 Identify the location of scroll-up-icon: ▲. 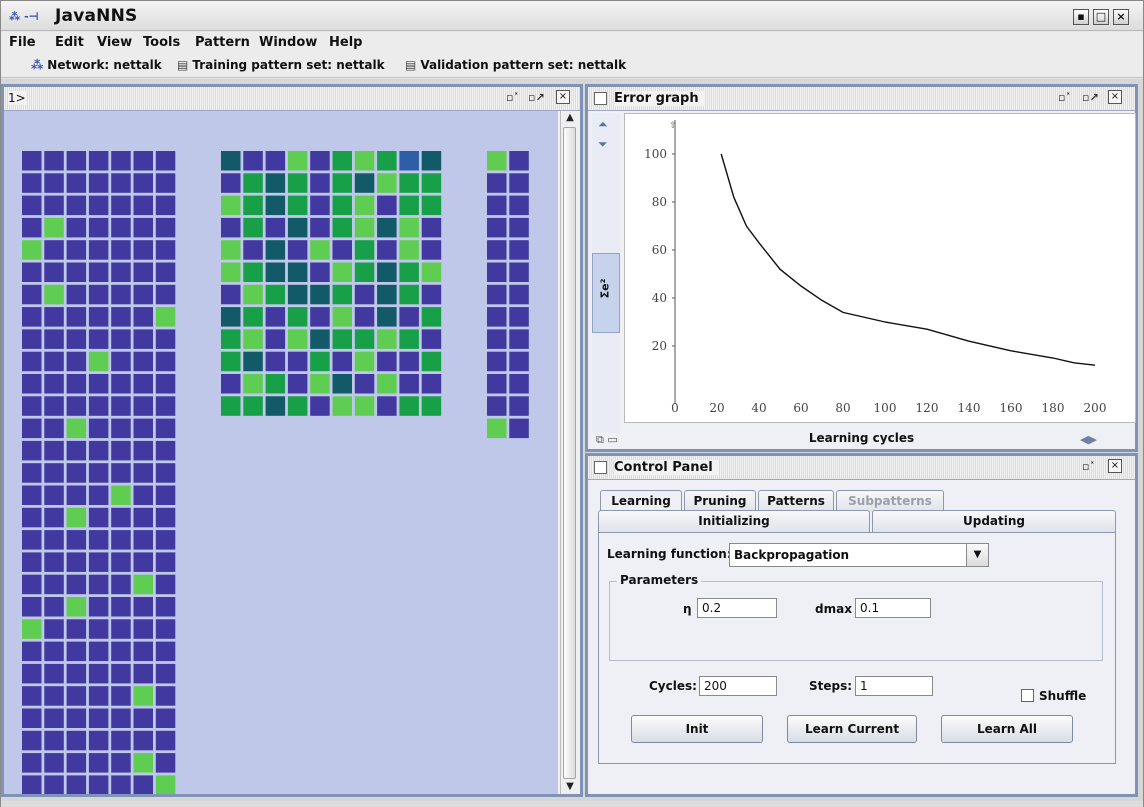
(570, 117).